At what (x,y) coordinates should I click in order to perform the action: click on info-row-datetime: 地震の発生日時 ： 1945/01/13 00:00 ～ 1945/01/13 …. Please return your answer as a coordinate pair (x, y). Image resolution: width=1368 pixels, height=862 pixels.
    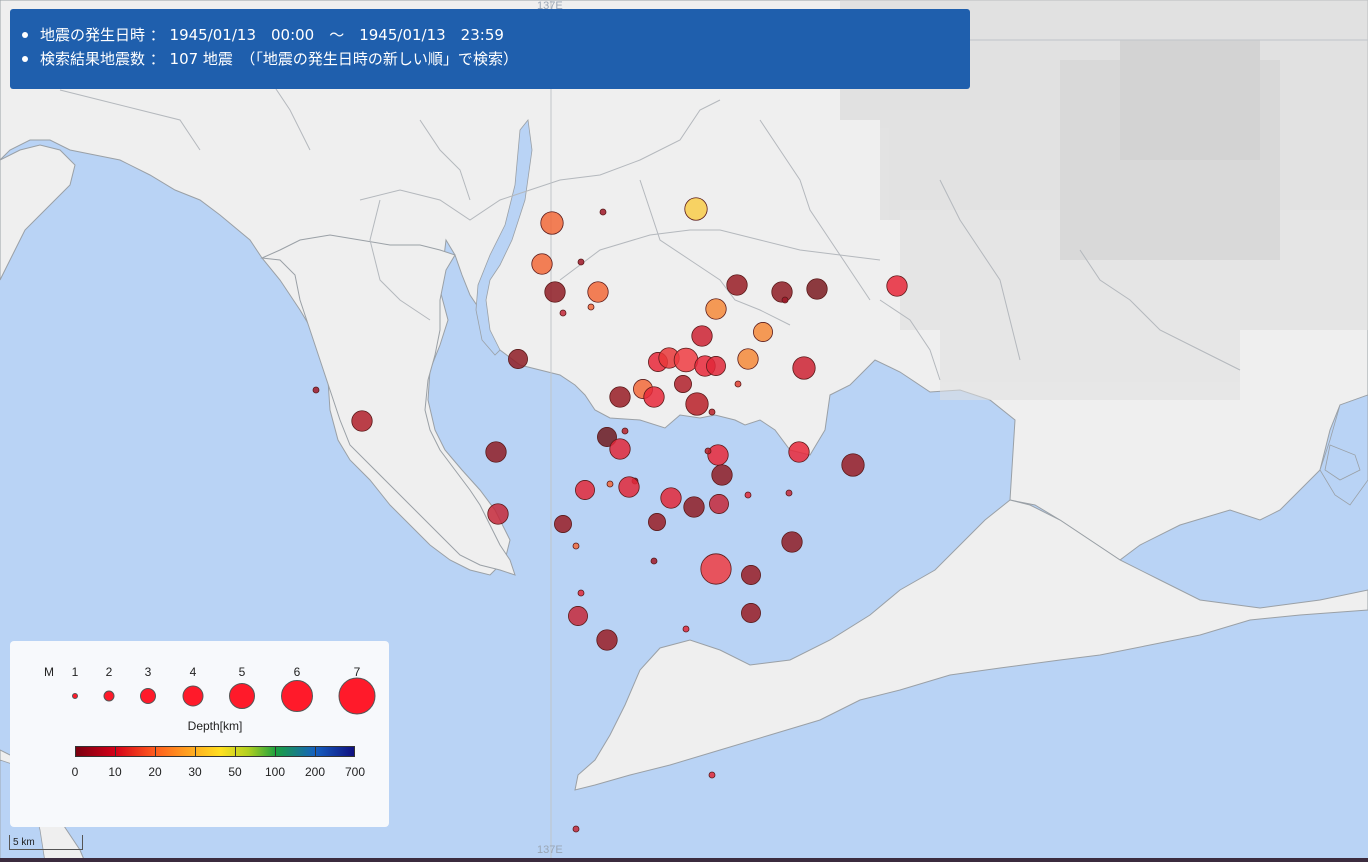
    Looking at the image, I should click on (496, 35).